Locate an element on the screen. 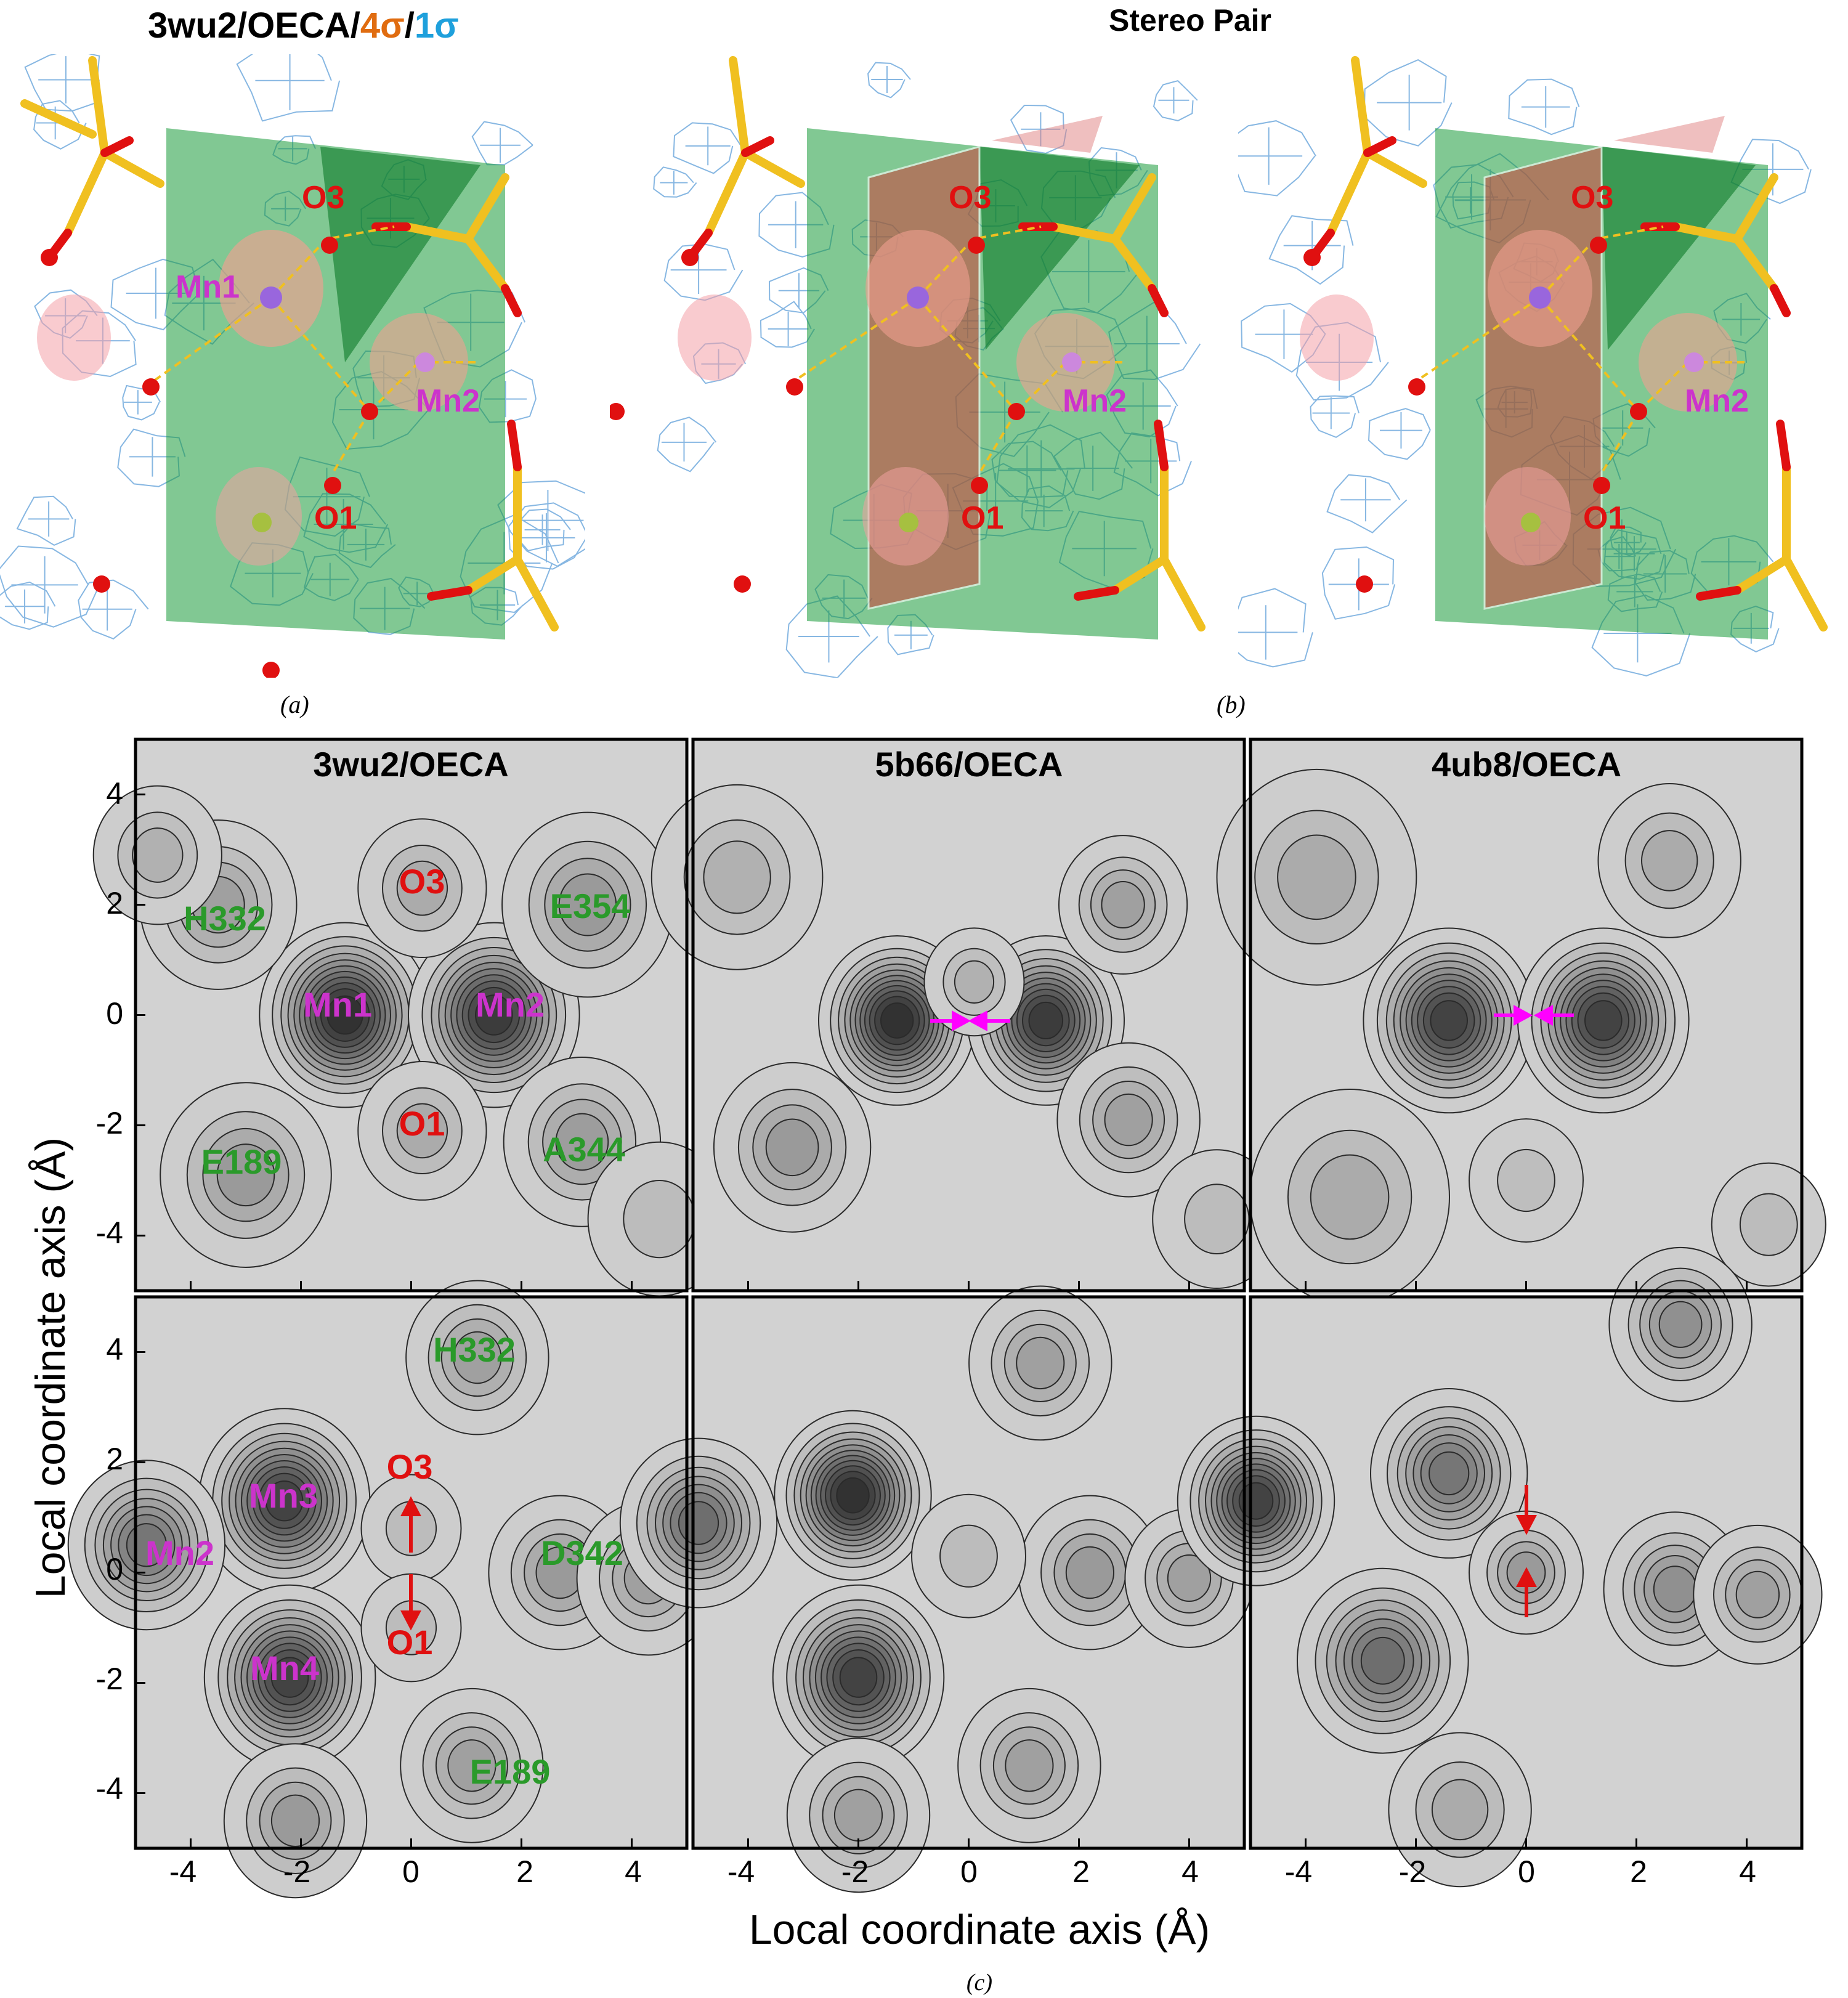 Image resolution: width=1848 pixels, height=1998 pixels. xtick-p2-m2: -2 is located at coordinates (855, 1871).